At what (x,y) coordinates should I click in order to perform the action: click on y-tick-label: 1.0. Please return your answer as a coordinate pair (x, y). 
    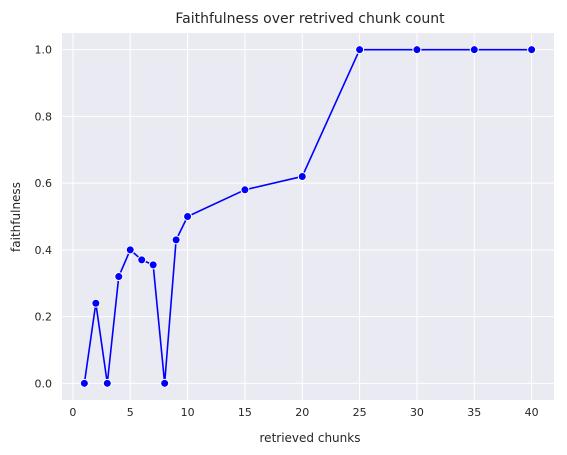
    Looking at the image, I should click on (44, 50).